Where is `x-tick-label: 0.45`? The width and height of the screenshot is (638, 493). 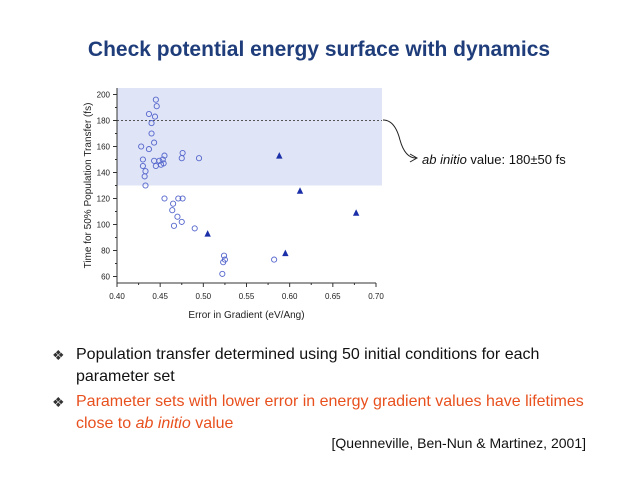 x-tick-label: 0.45 is located at coordinates (160, 296).